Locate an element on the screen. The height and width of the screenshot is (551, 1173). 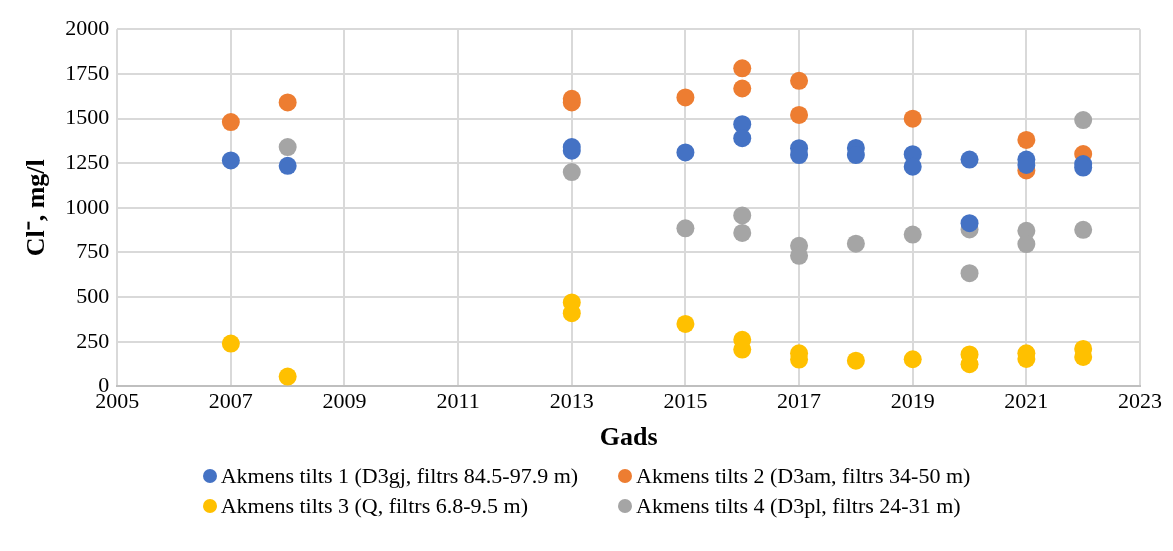
y-tick-label: 1500 is located at coordinates (87, 117).